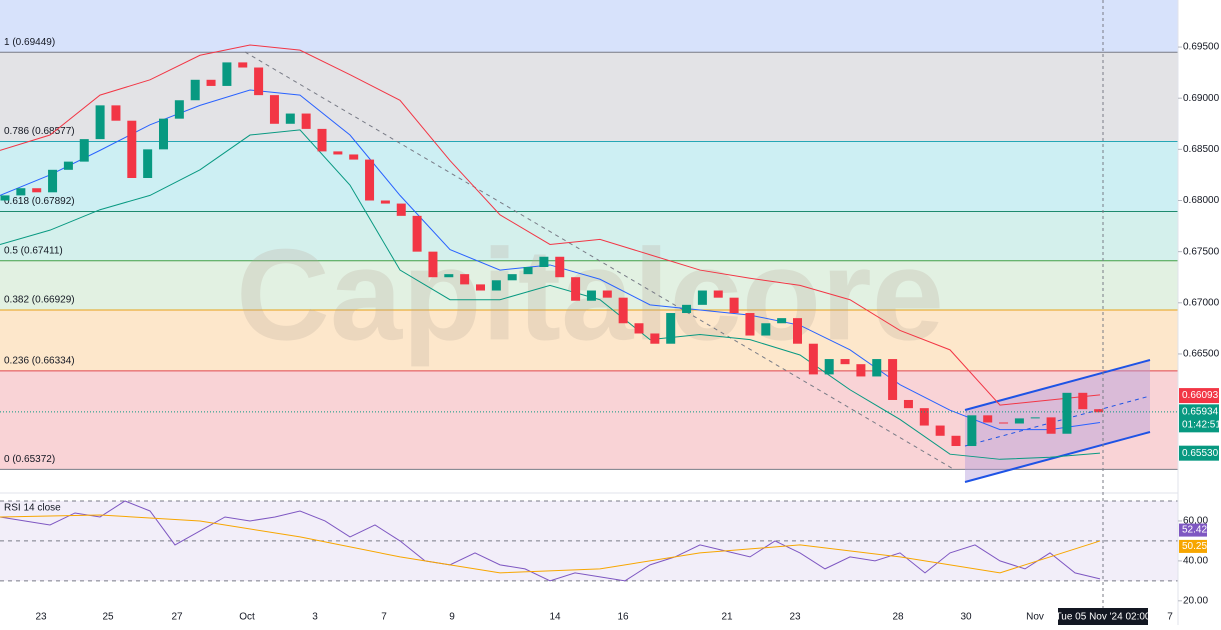 The image size is (1221, 630). I want to click on fib-label: 1 (0.69449), so click(29, 42).